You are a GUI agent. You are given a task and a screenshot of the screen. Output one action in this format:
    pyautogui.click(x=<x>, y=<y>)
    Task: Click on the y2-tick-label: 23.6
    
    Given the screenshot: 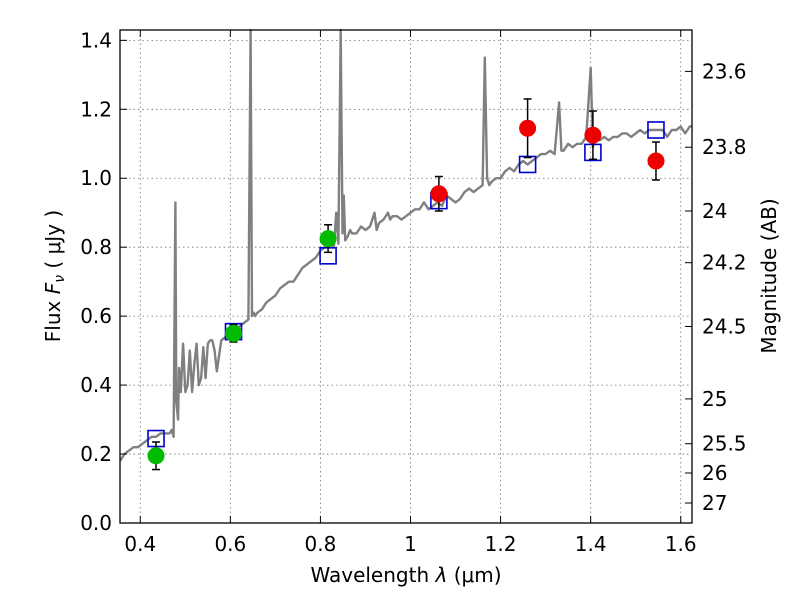 What is the action you would take?
    pyautogui.click(x=724, y=71)
    